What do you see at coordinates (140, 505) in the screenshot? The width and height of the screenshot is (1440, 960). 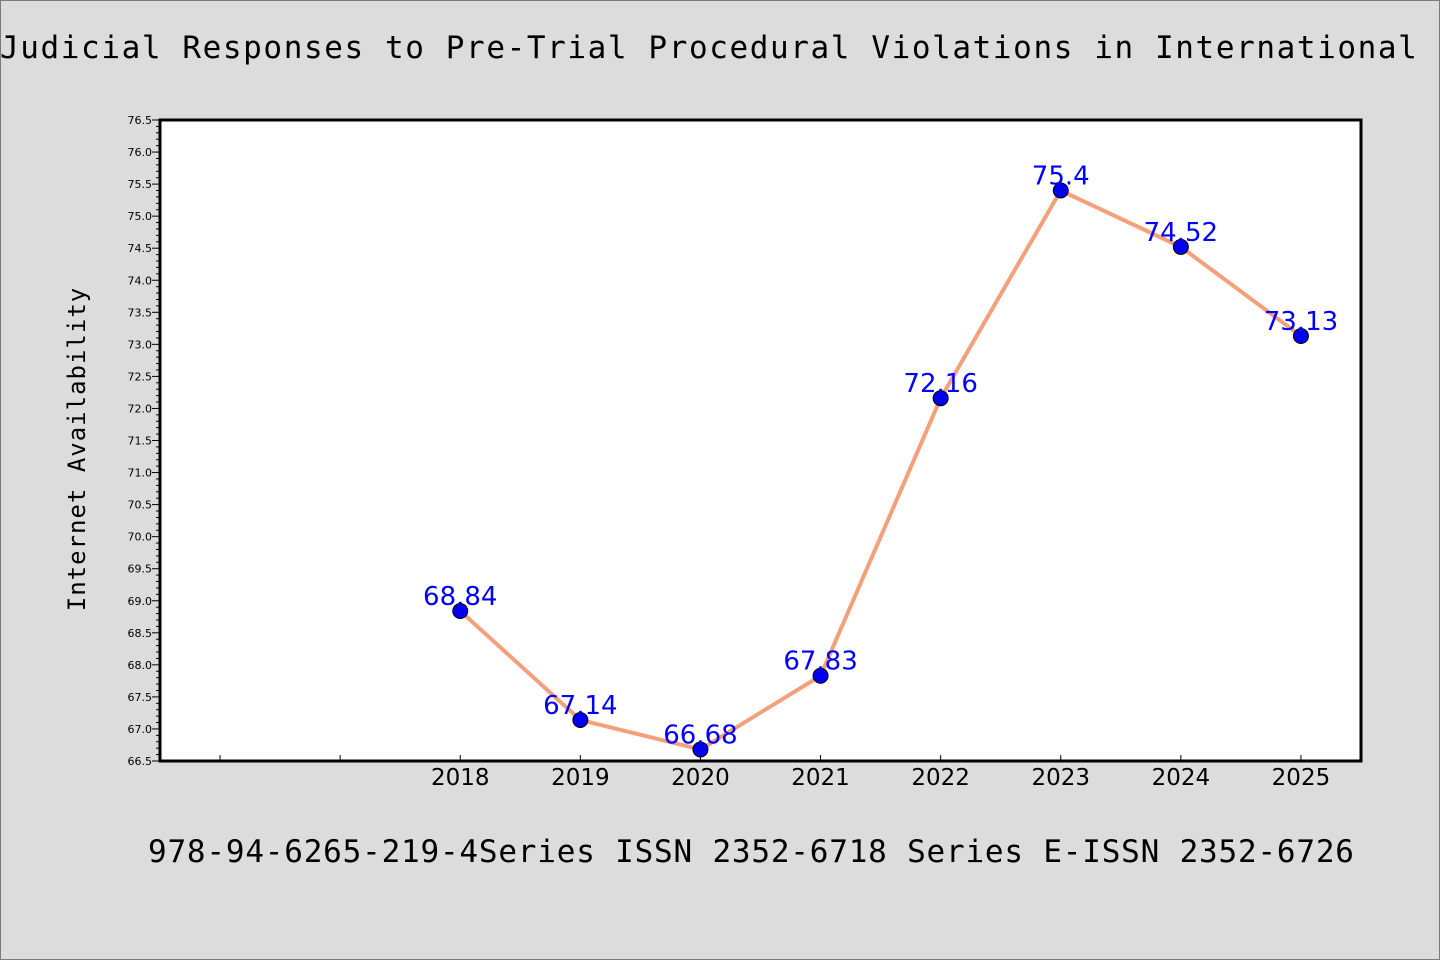 I see `y-tick-label: 70.5` at bounding box center [140, 505].